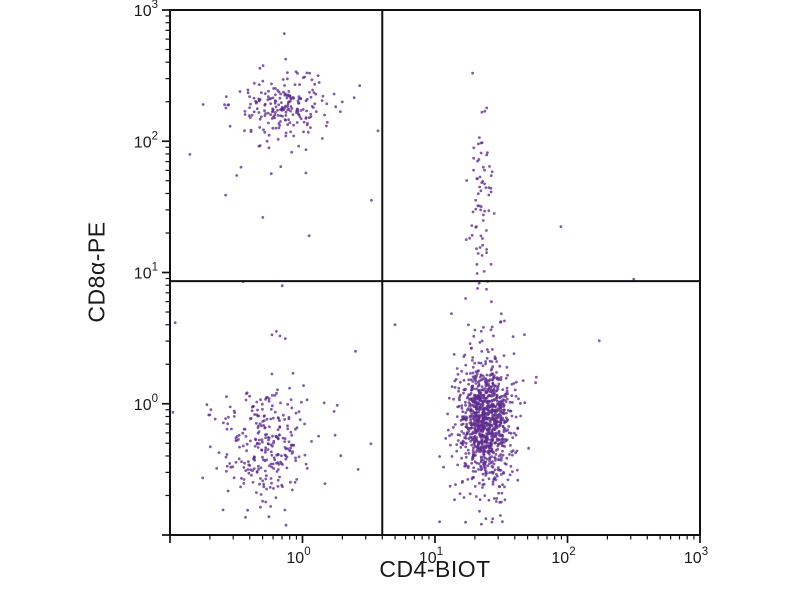 Image resolution: width=800 pixels, height=600 pixels. I want to click on y-tick-label: 103, so click(146, 10).